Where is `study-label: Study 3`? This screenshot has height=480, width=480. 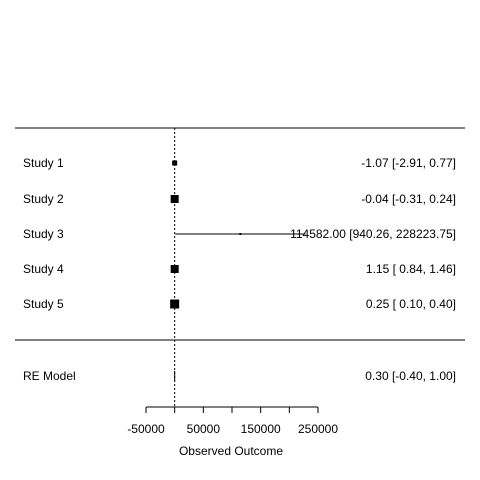 study-label: Study 3 is located at coordinates (43, 234).